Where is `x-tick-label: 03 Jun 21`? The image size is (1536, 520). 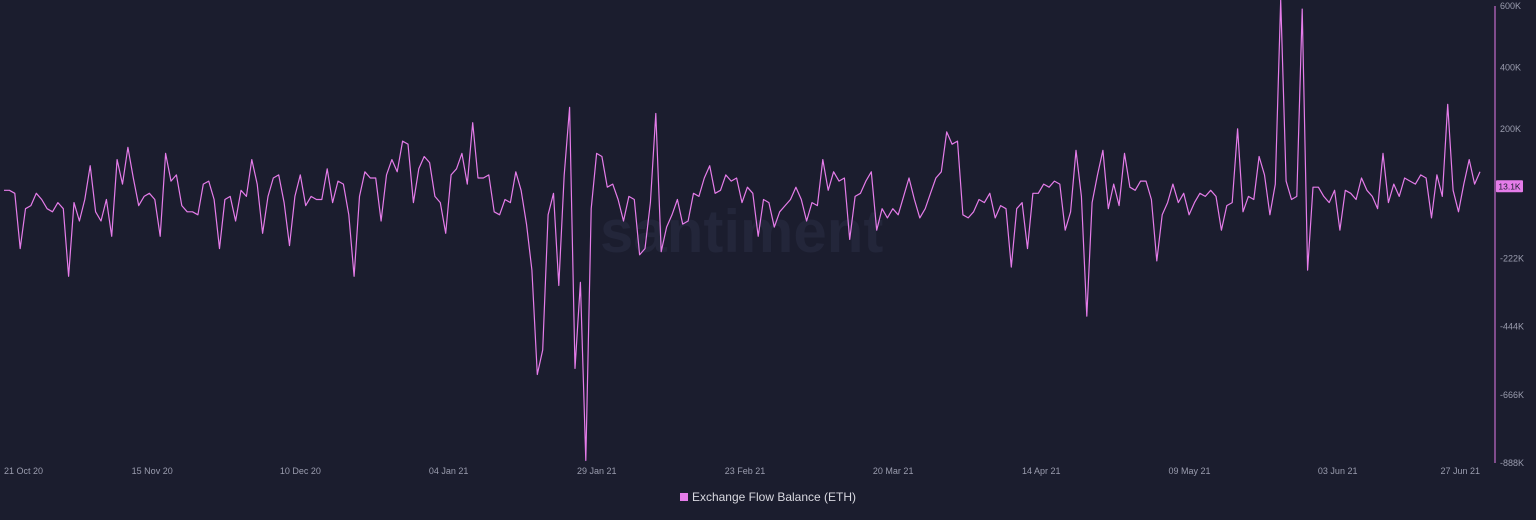
x-tick-label: 03 Jun 21 is located at coordinates (1338, 471).